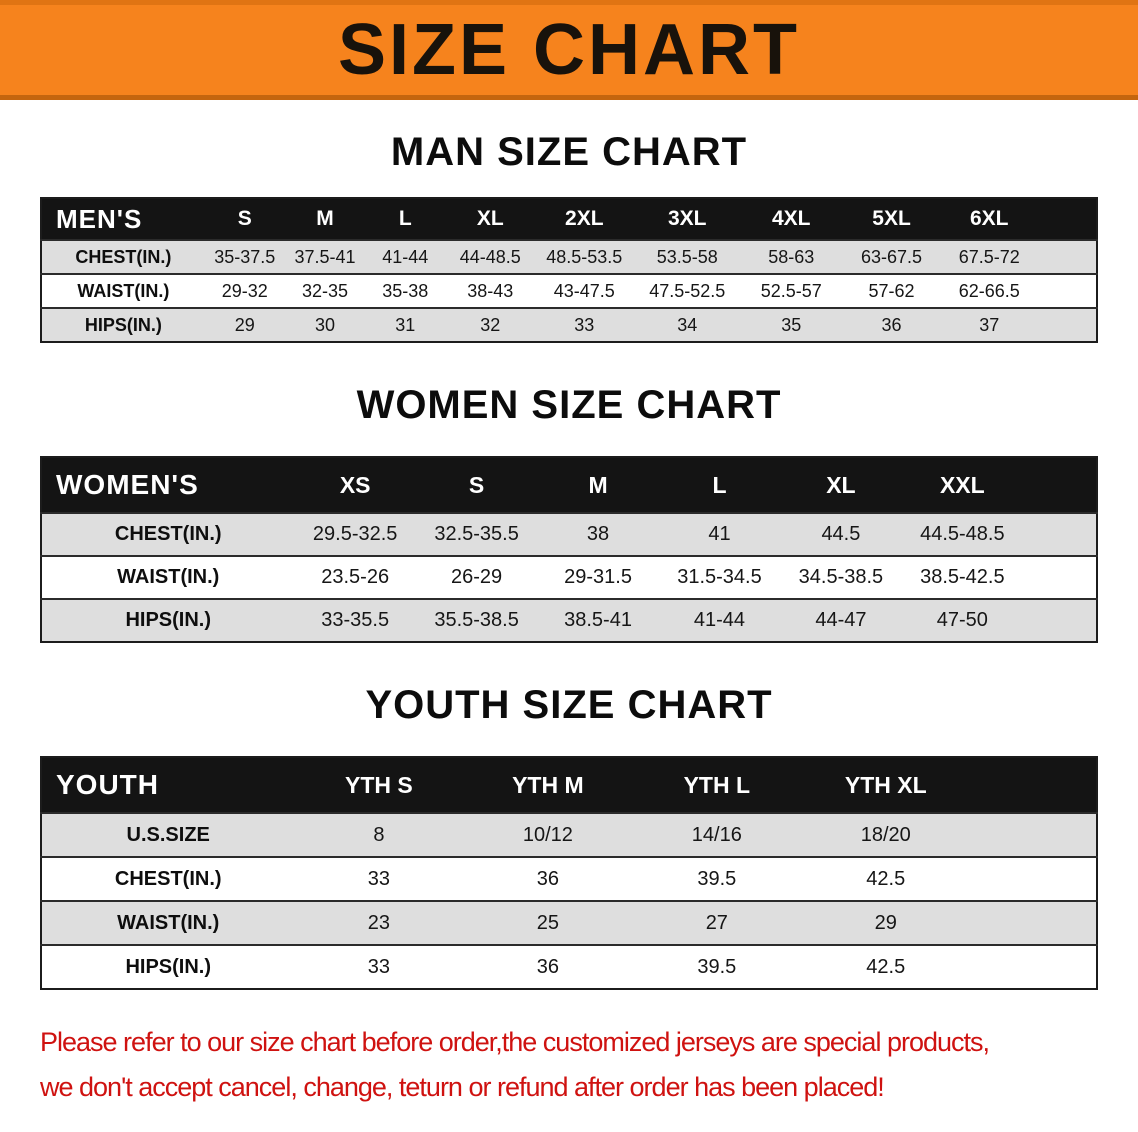 The width and height of the screenshot is (1138, 1132). Describe the element at coordinates (168, 834) in the screenshot. I see `row-label: U.S.SIZE` at that location.